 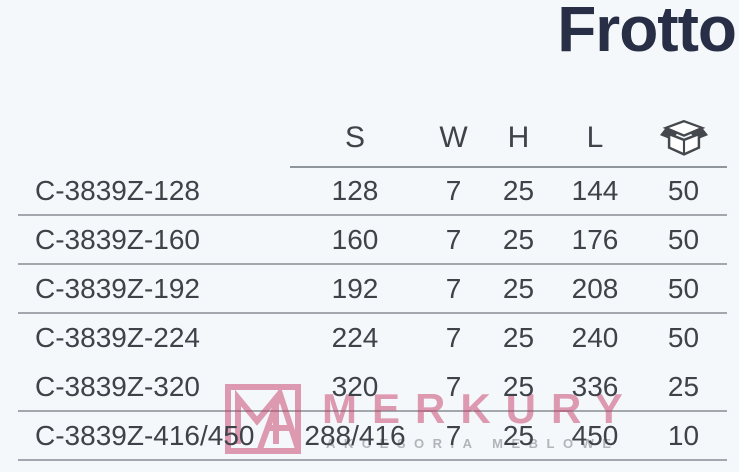 What do you see at coordinates (355, 386) in the screenshot?
I see `value-s: 320` at bounding box center [355, 386].